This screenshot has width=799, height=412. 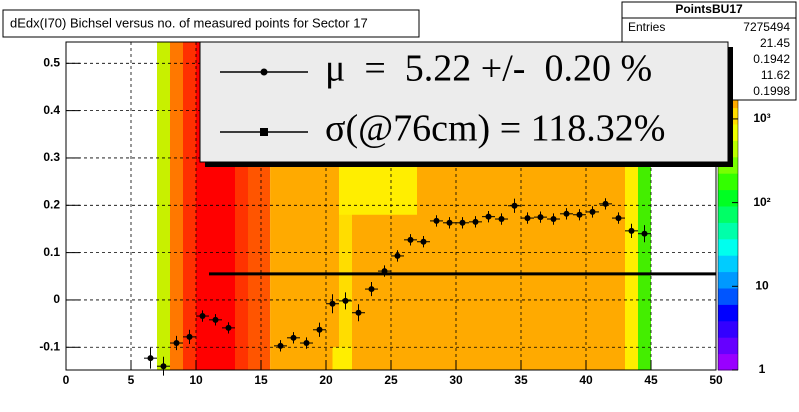 I want to click on legend-label: σ(@76cm) = 118.32%, so click(x=495, y=129).